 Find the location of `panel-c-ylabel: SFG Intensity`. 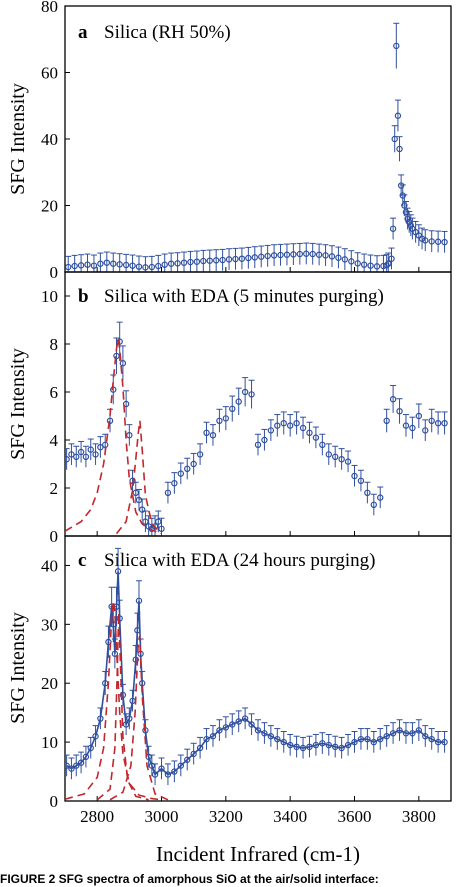

panel-c-ylabel: SFG Intensity is located at coordinates (18, 668).